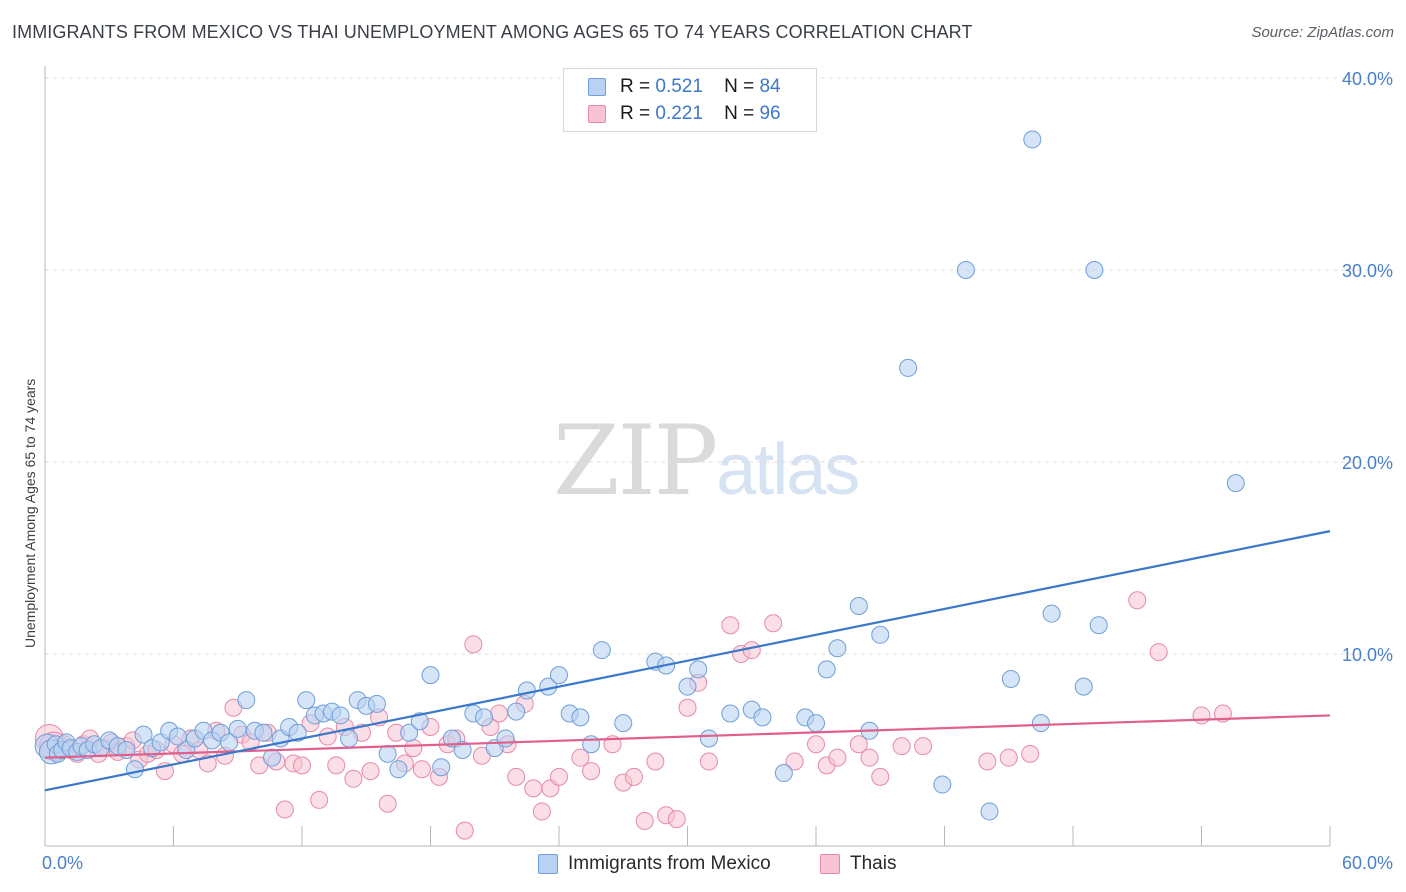  Describe the element at coordinates (687, 736) in the screenshot. I see `trend-line-thais` at that location.